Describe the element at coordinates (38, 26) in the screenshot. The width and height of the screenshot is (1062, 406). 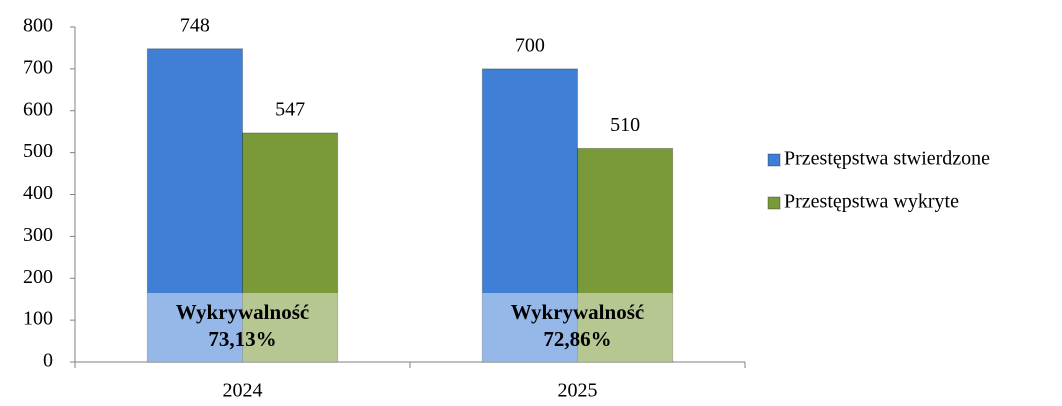
I see `y-tick-label: 800` at that location.